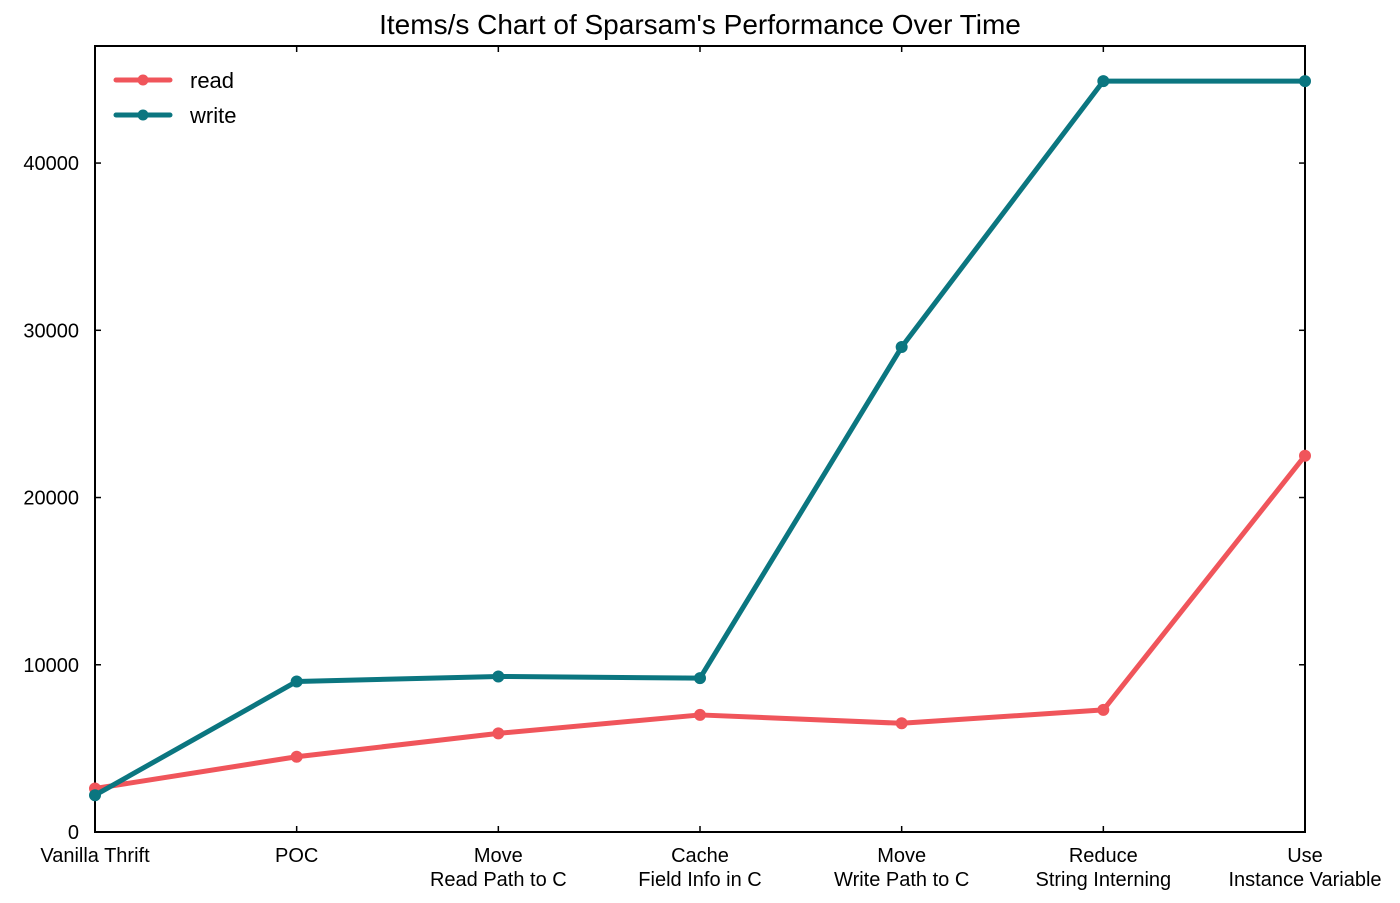 This screenshot has width=1400, height=903. What do you see at coordinates (699, 880) in the screenshot?
I see `x-tick-label: Field Info in C` at bounding box center [699, 880].